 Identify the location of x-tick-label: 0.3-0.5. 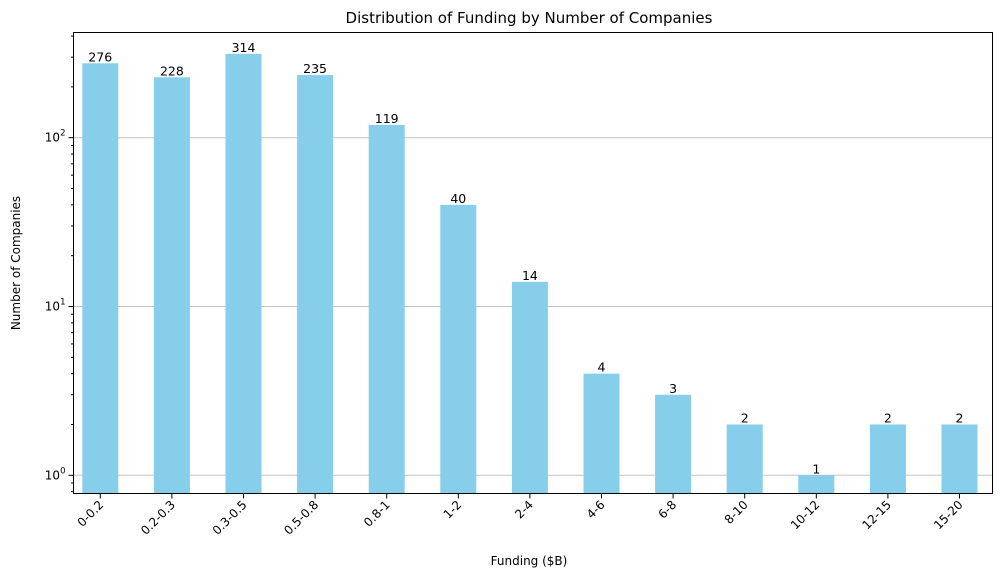
(230, 518).